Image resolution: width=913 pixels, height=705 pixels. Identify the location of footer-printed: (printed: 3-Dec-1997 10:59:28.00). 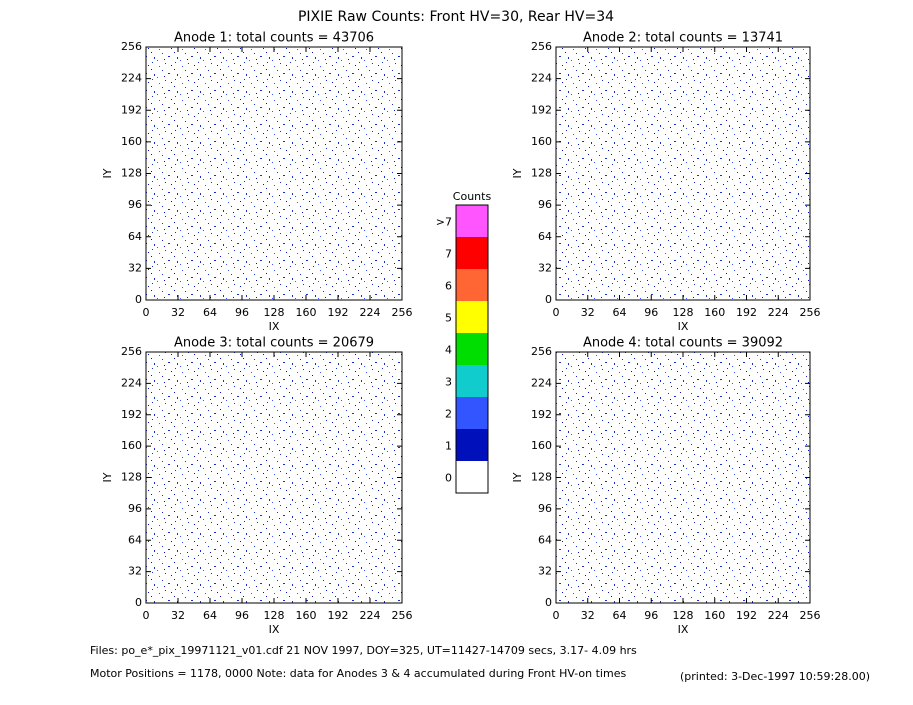
(775, 676).